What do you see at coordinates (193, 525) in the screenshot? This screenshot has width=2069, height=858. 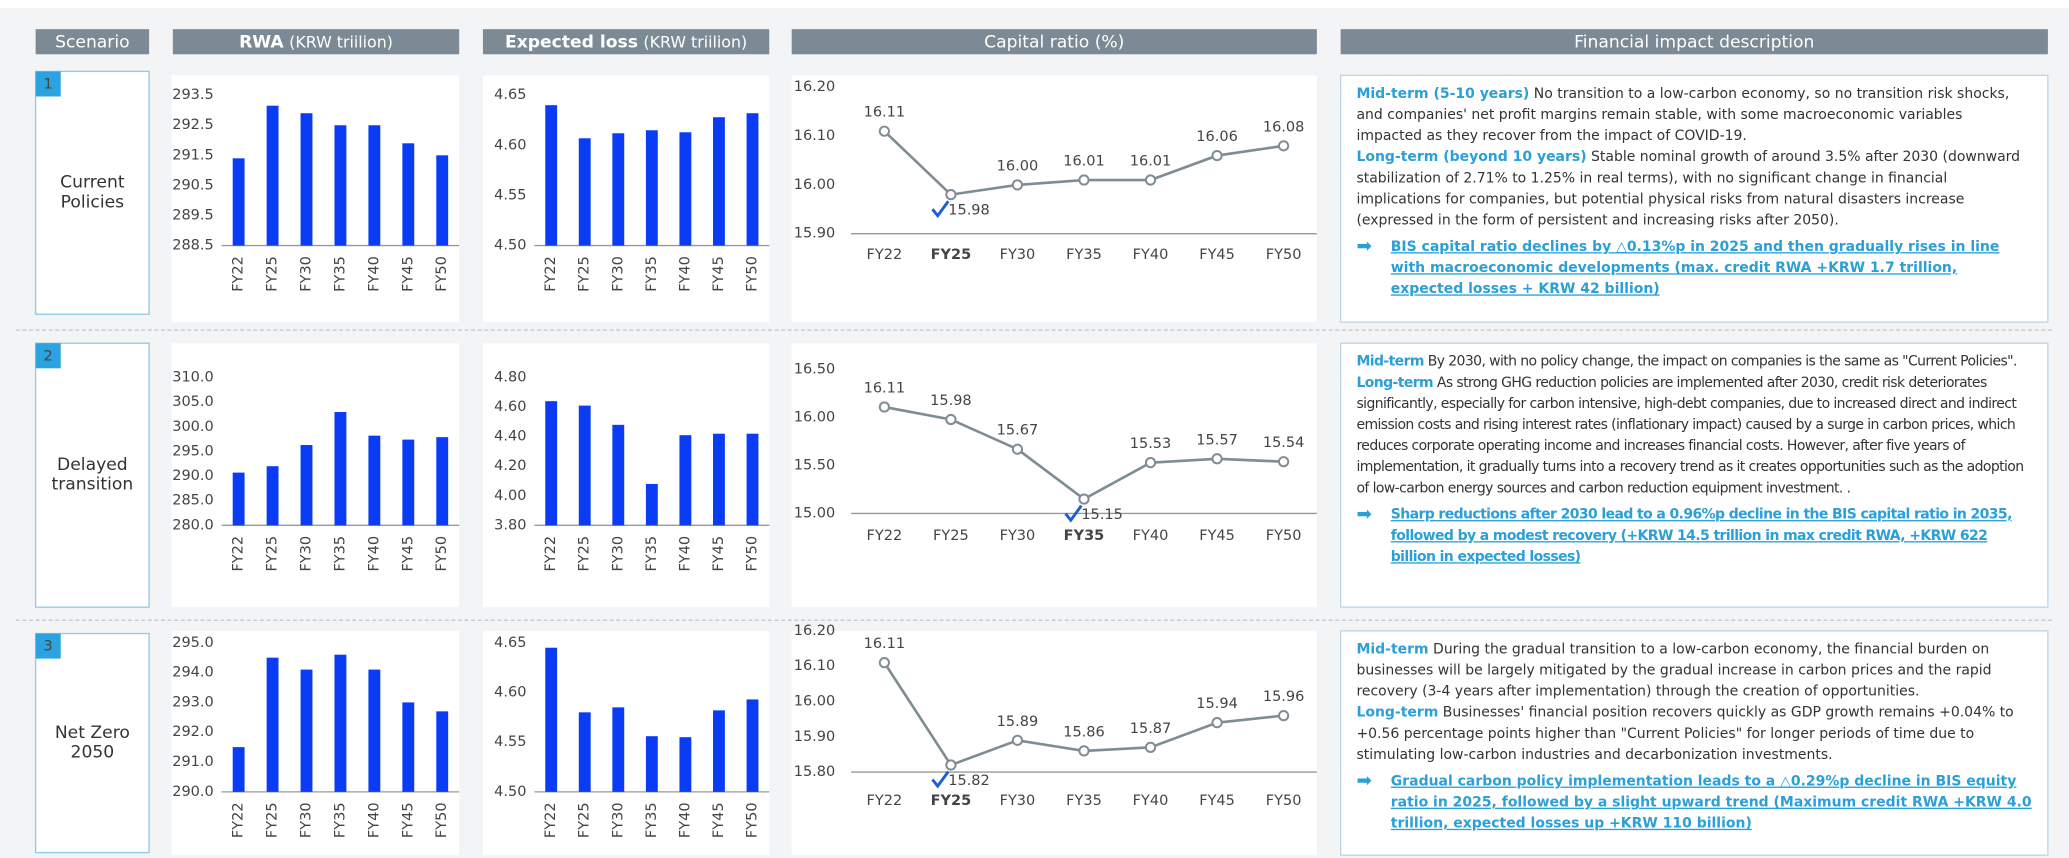 I see `y-tick-label: 280.0` at bounding box center [193, 525].